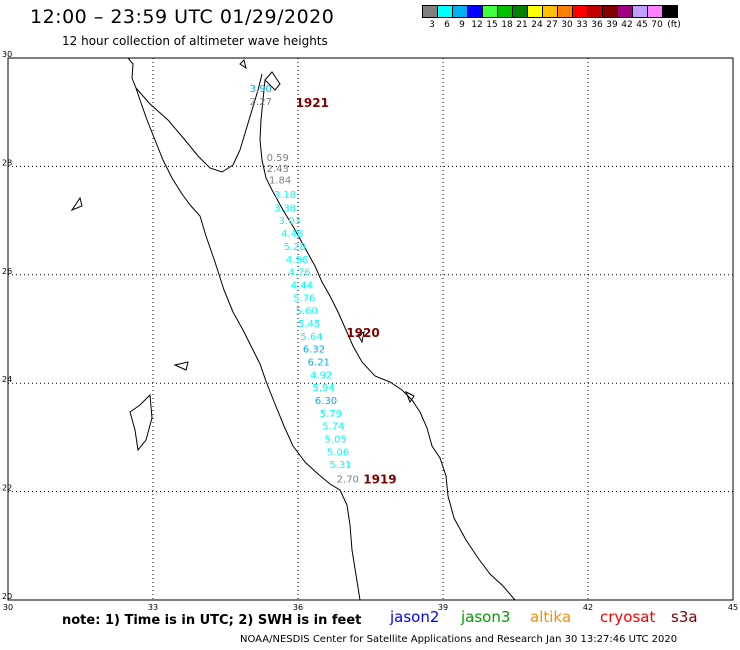 This screenshot has width=740, height=650. What do you see at coordinates (285, 195) in the screenshot?
I see `wave-height-reading: 3.18` at bounding box center [285, 195].